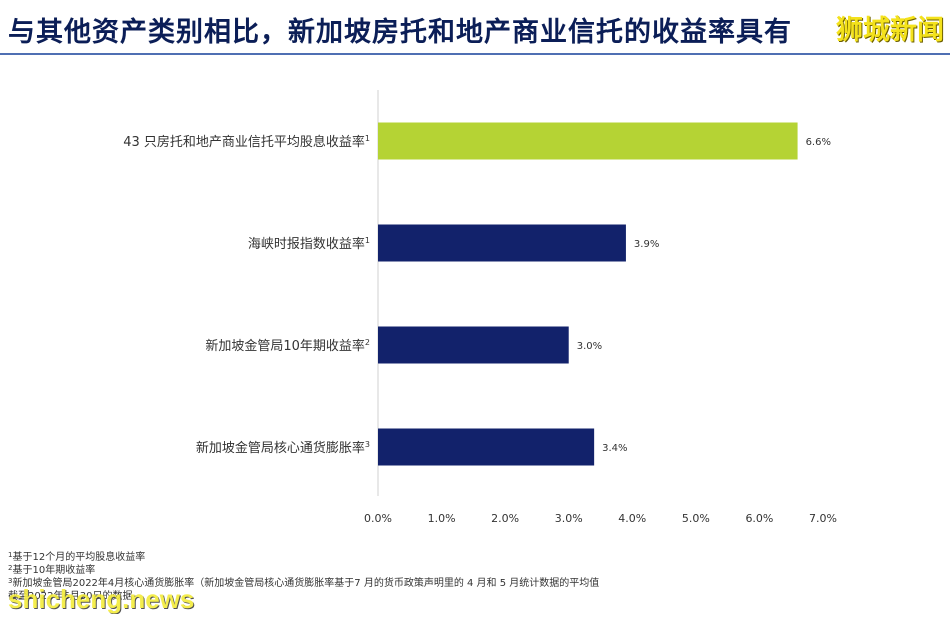 This screenshot has height=617, width=950. What do you see at coordinates (759, 518) in the screenshot?
I see `x-tick-label-6: 6.0%` at bounding box center [759, 518].